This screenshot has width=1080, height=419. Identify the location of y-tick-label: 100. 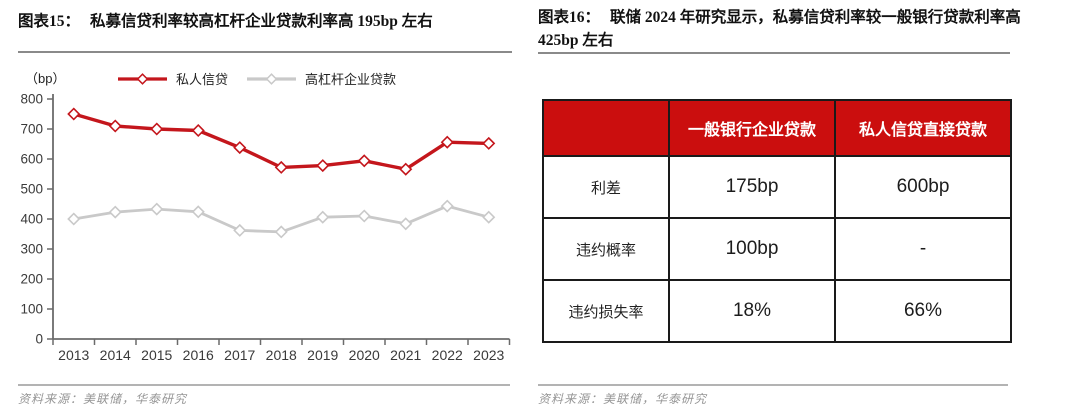
(31, 309).